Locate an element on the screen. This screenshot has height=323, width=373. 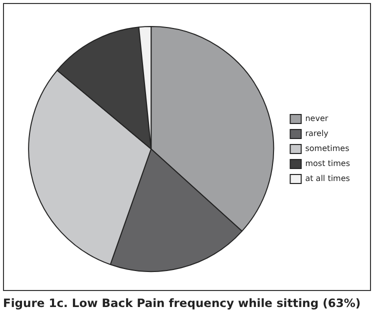
text: Figure 1c. Low Back Pain frequency while sitting (63%) is located at coordinates (182, 303).